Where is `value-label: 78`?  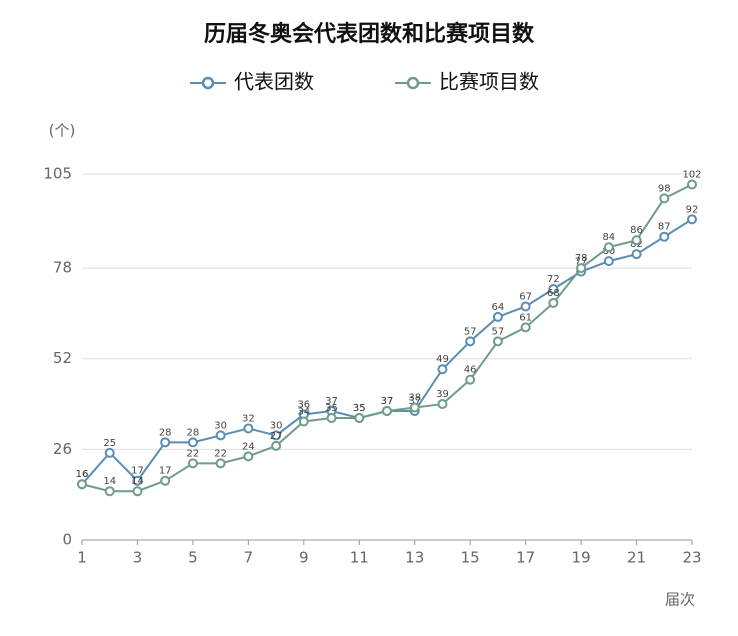
value-label: 78 is located at coordinates (581, 258).